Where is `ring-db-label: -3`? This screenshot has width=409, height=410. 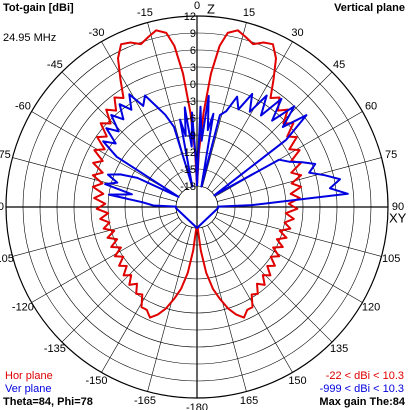
ring-db-label: -3 is located at coordinates (191, 102).